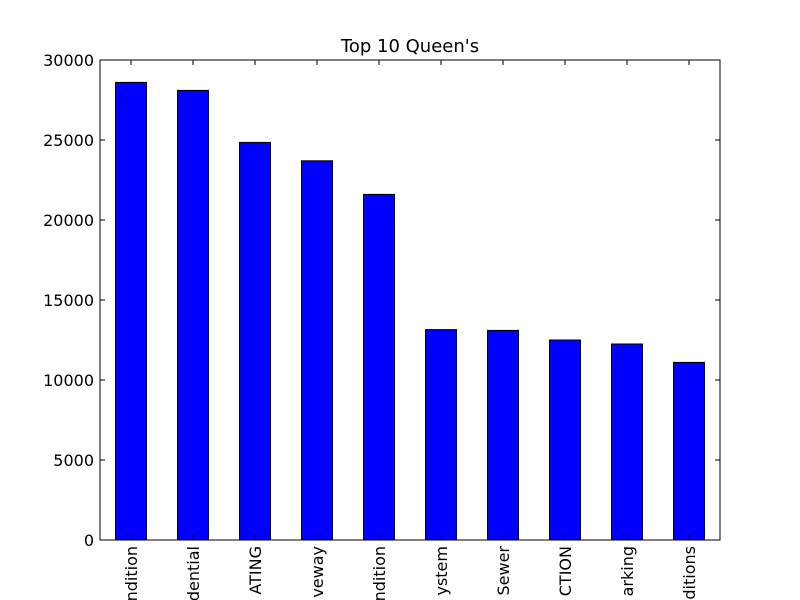 The height and width of the screenshot is (600, 800). Describe the element at coordinates (317, 572) in the screenshot. I see `x-tick-label: veway` at that location.